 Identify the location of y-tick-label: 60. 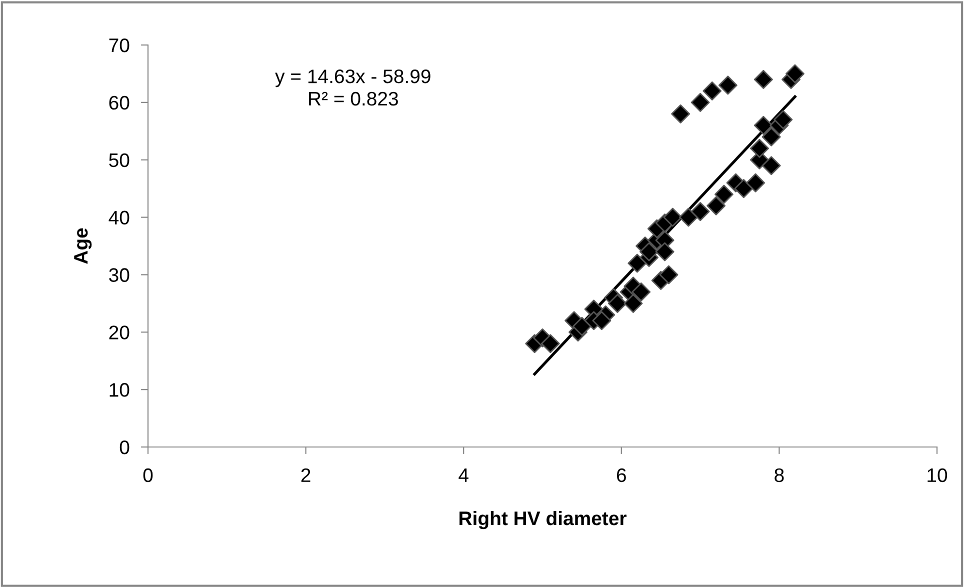
(119, 103).